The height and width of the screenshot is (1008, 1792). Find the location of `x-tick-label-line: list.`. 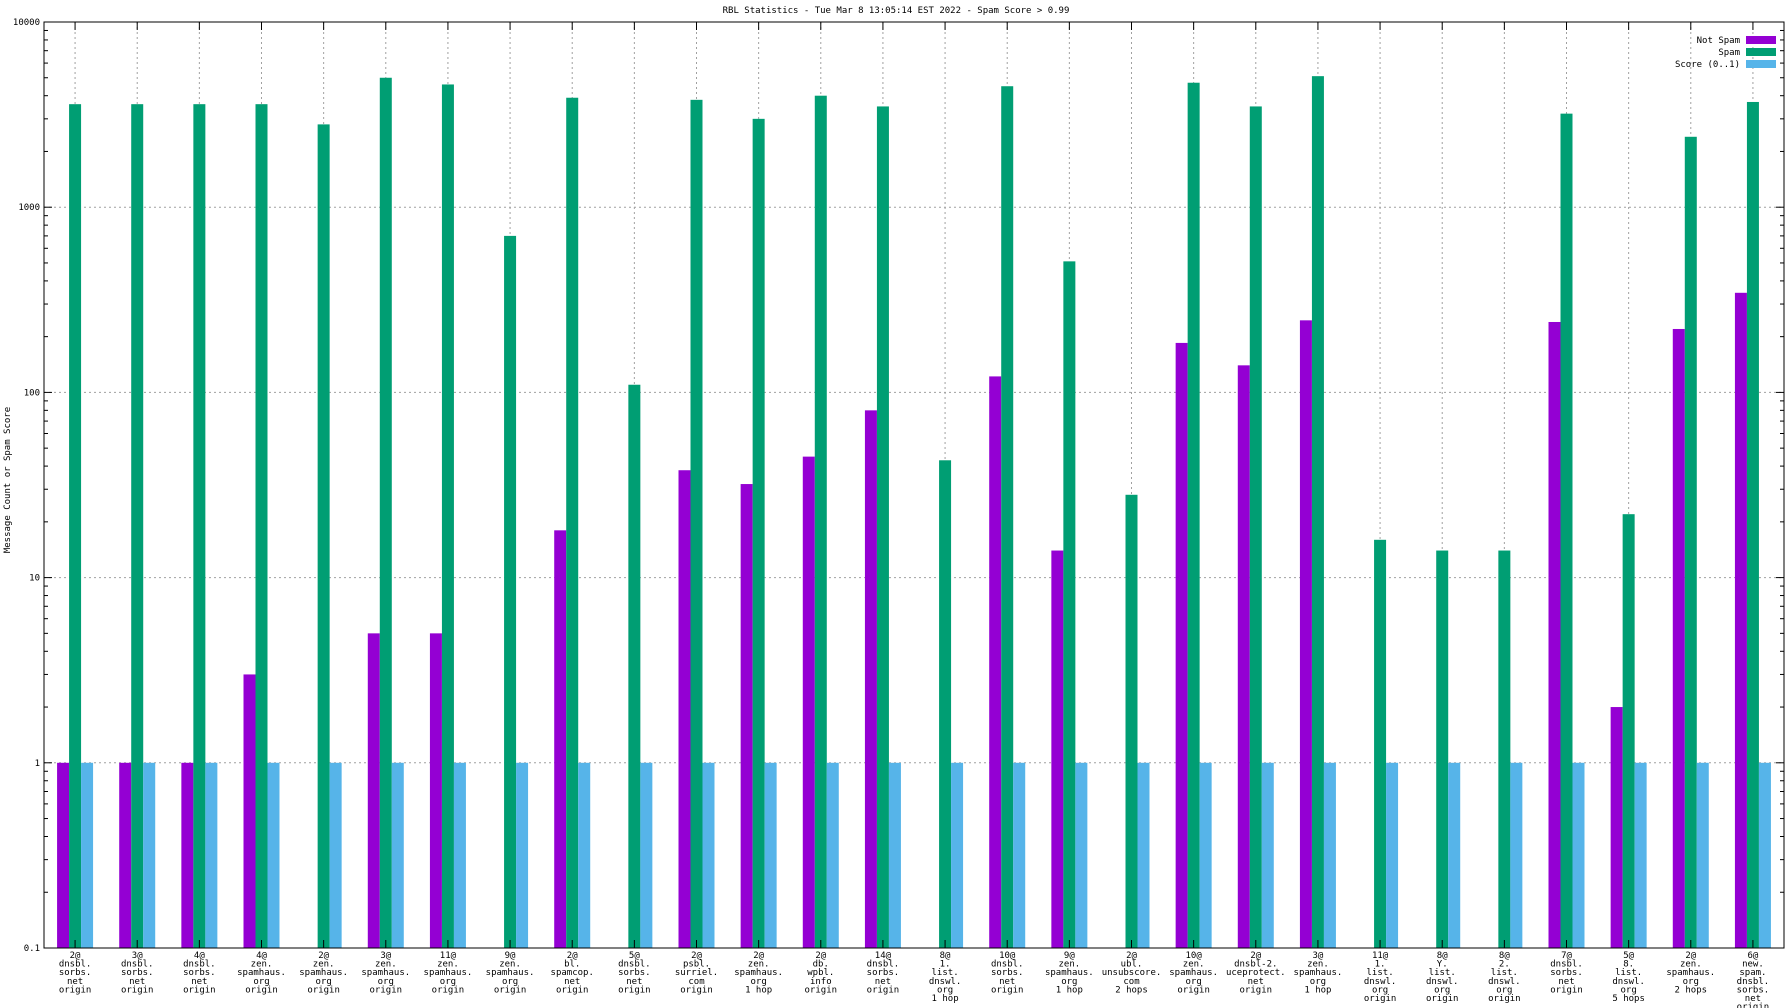

x-tick-label-line: list. is located at coordinates (1504, 973).